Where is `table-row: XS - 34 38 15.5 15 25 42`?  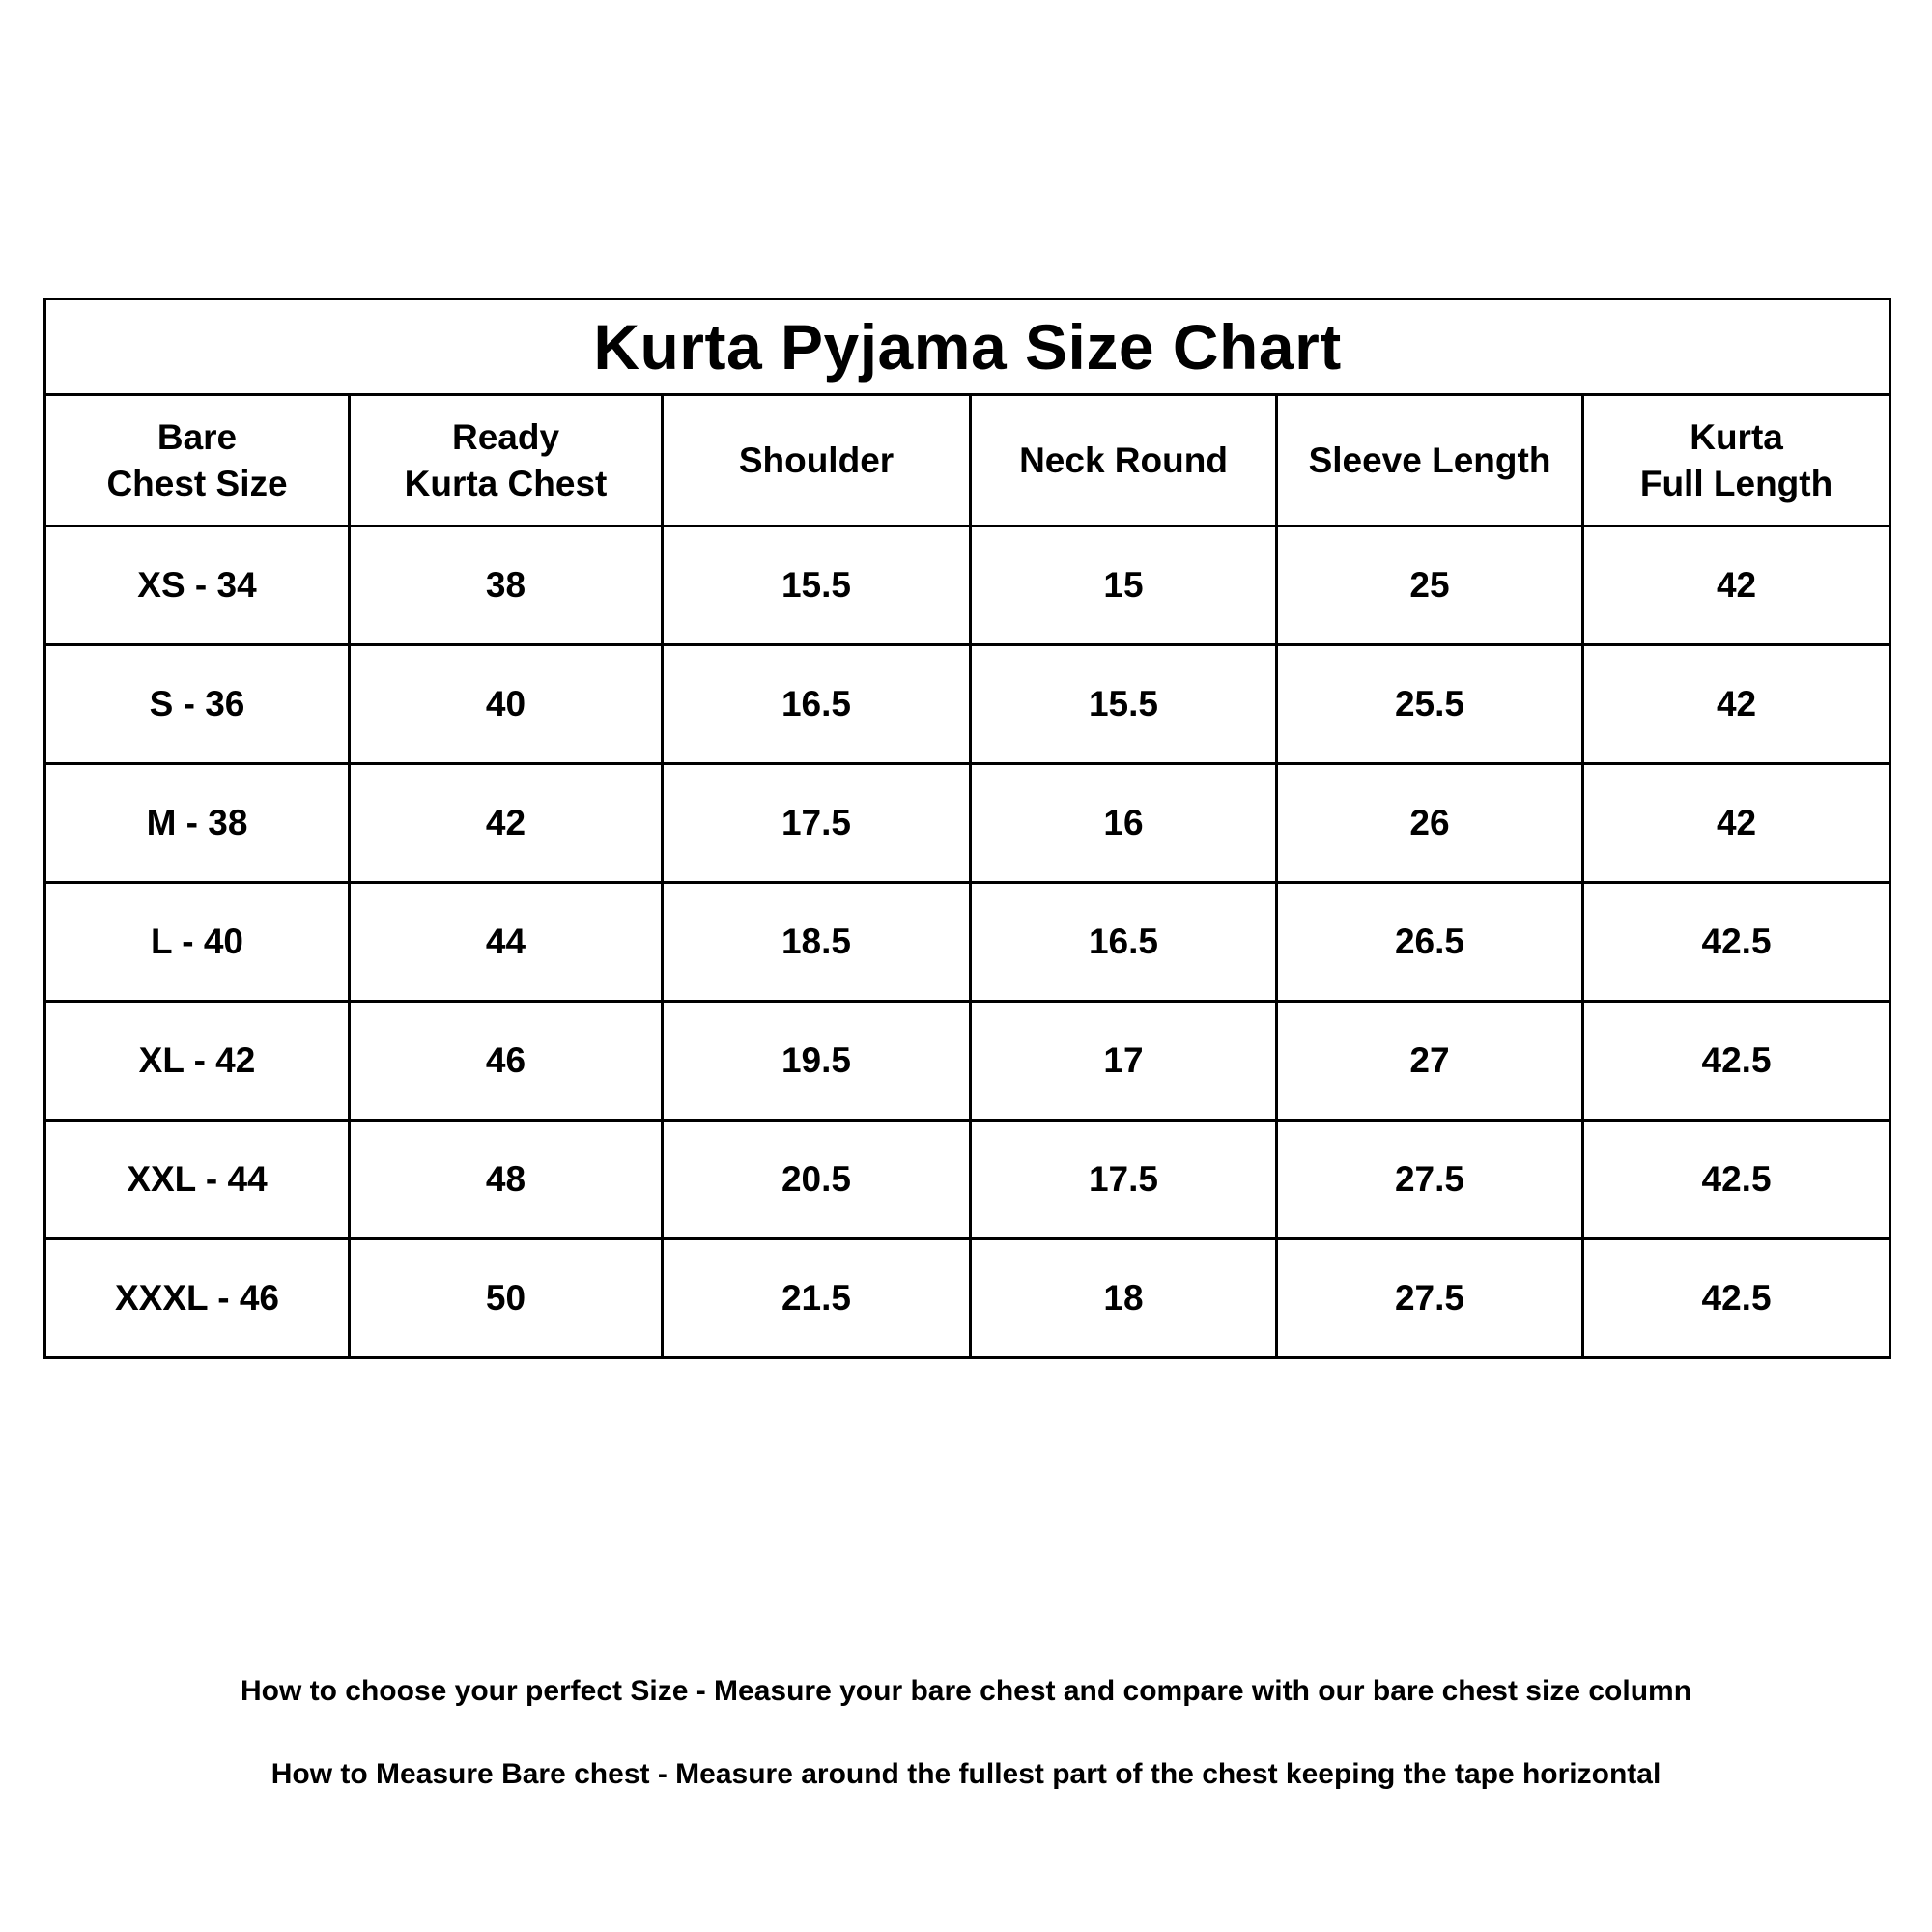 table-row: XS - 34 38 15.5 15 25 42 is located at coordinates (967, 585).